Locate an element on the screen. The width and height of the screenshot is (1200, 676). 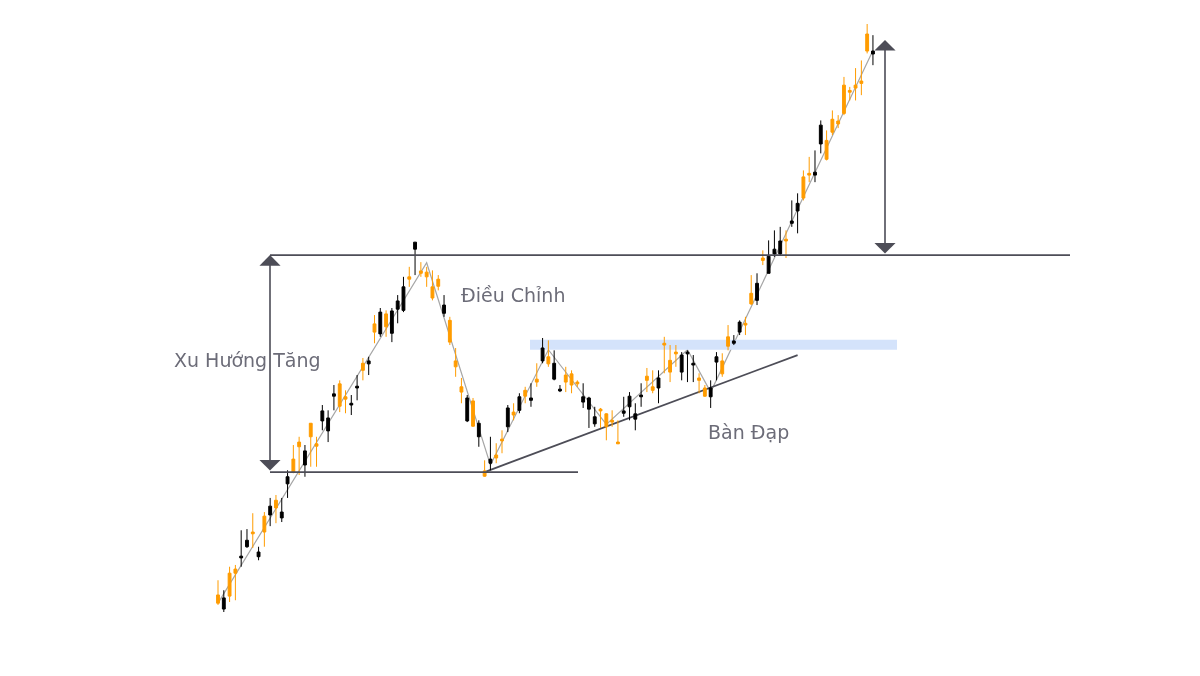
annotation: Điều Chỉnh is located at coordinates (513, 295).